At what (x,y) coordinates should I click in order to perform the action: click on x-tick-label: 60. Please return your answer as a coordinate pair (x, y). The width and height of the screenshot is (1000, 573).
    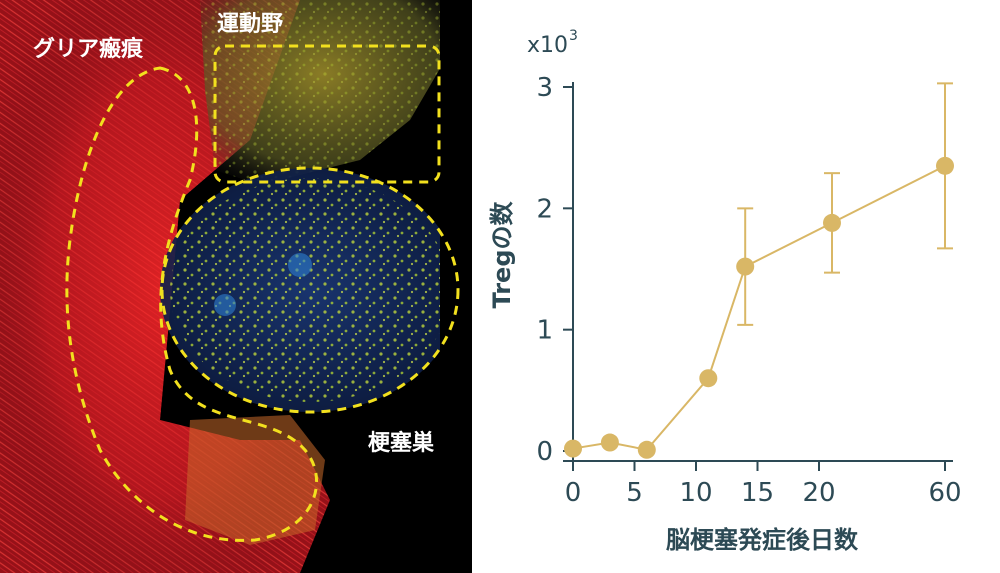
    Looking at the image, I should click on (944, 493).